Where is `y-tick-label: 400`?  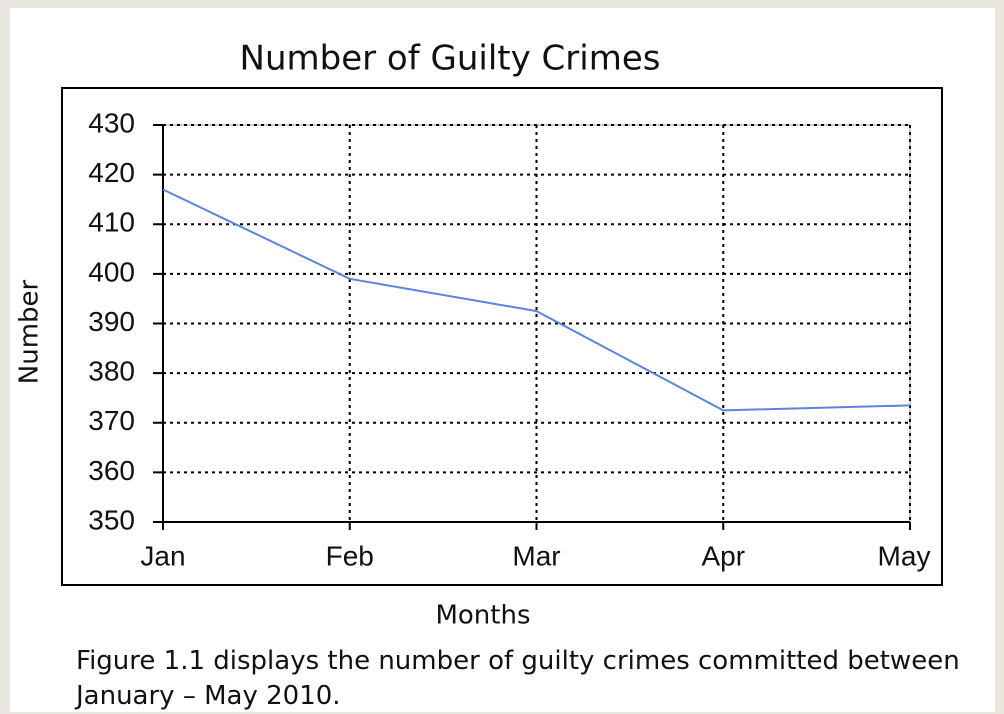 y-tick-label: 400 is located at coordinates (111, 271).